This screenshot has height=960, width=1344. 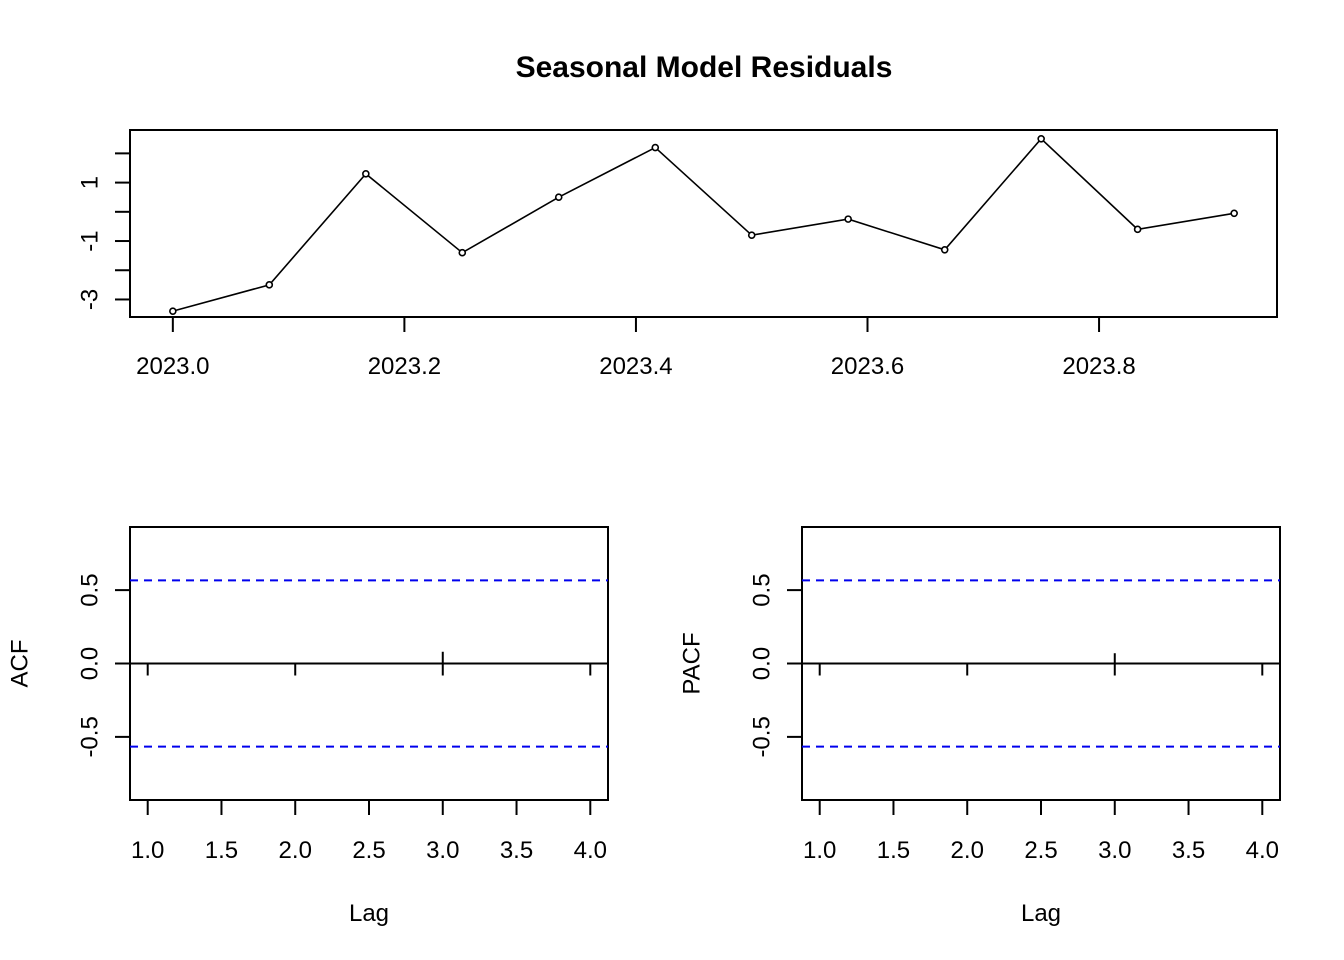 What do you see at coordinates (20, 664) in the screenshot?
I see `y-axis-label: ACF` at bounding box center [20, 664].